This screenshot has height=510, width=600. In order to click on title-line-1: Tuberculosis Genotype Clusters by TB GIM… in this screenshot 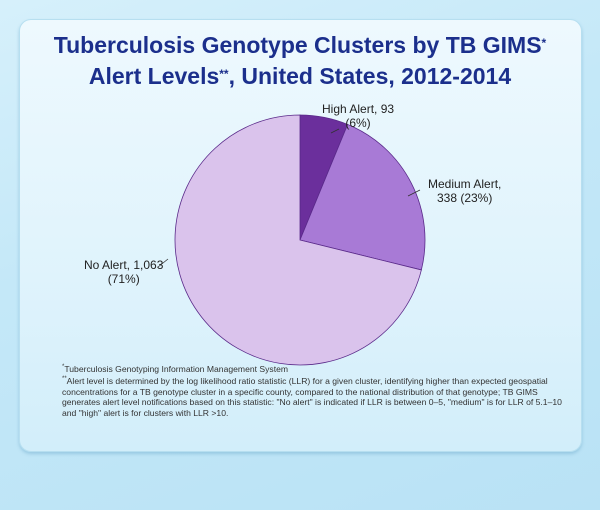, I will do `click(297, 45)`.